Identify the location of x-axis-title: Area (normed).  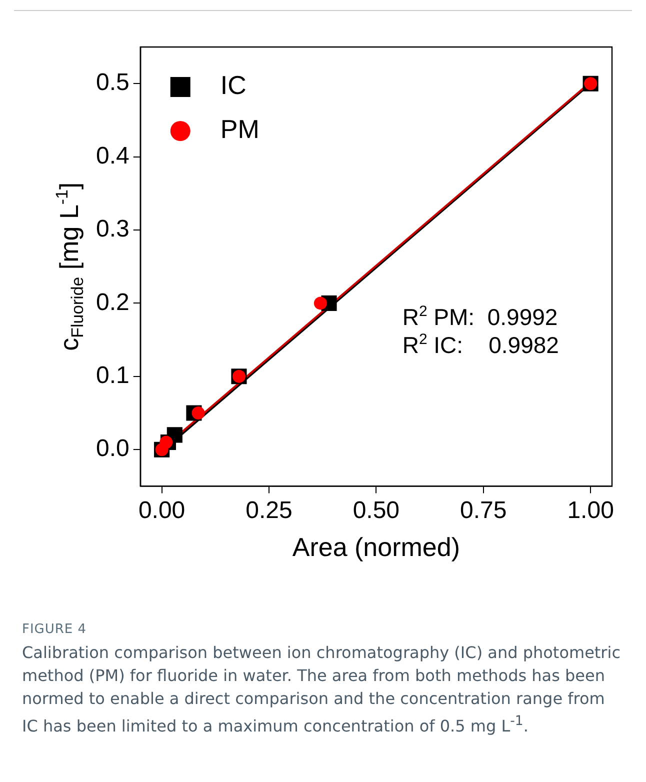
(376, 547).